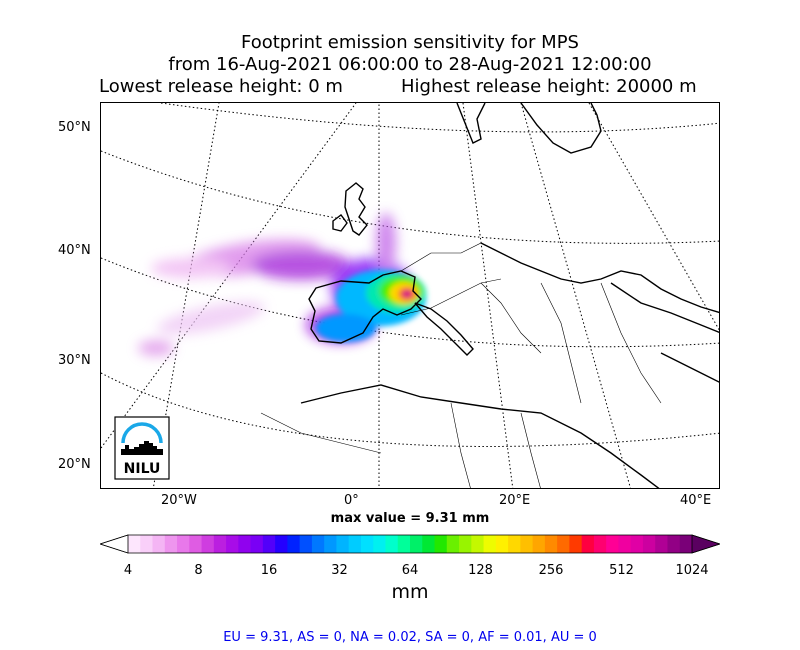  Describe the element at coordinates (410, 42) in the screenshot. I see `figure-title: Footprint emission sensitivity for MPS` at that location.